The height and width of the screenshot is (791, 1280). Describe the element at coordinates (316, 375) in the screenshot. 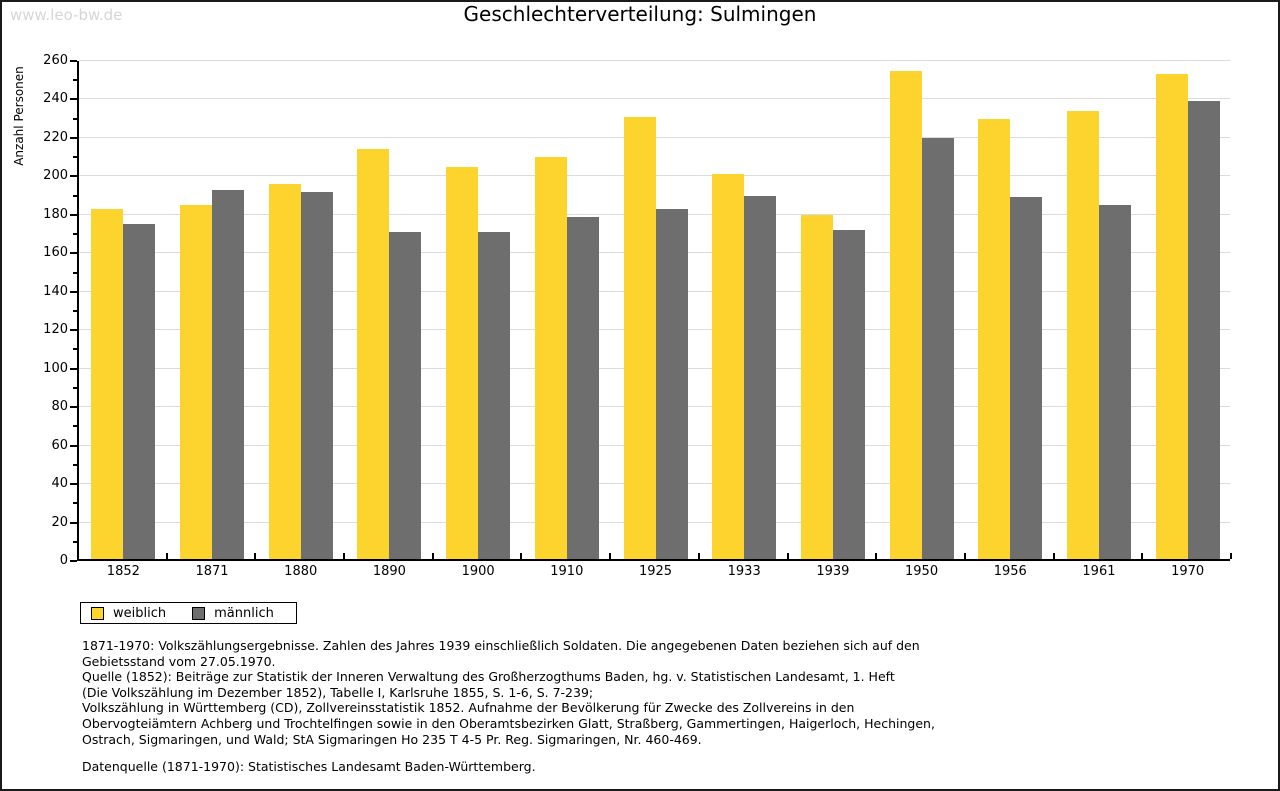

I see `bar-männlich-1880` at that location.